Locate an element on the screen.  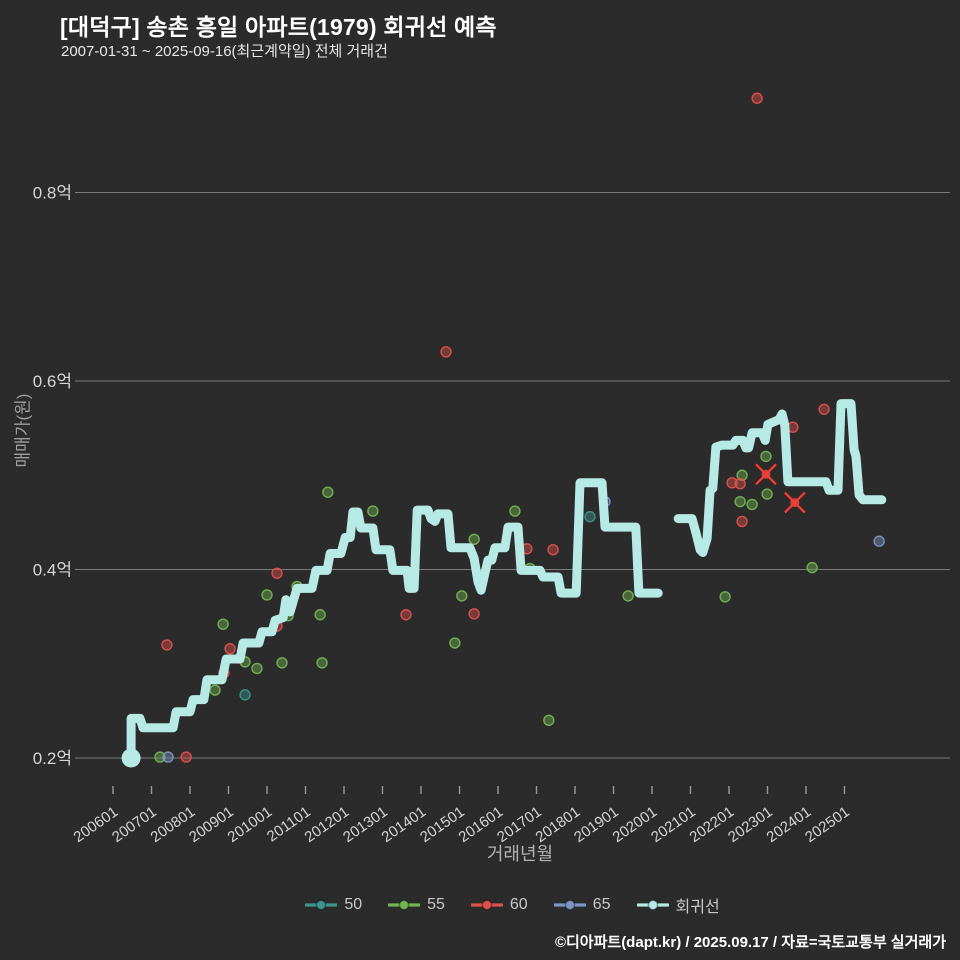
x-tick-label: 202501 is located at coordinates (827, 824).